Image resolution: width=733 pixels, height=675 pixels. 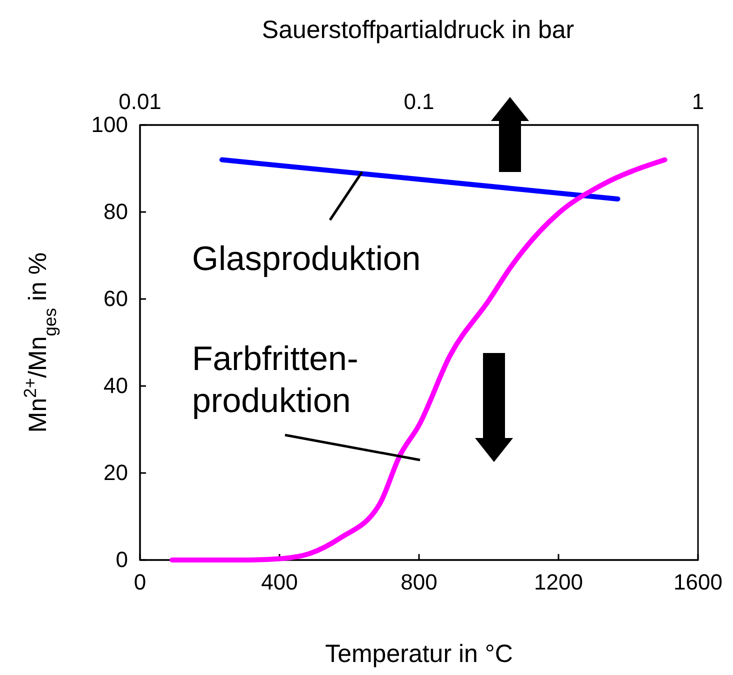 I want to click on x2-tick-label: 0.01, so click(x=140, y=101).